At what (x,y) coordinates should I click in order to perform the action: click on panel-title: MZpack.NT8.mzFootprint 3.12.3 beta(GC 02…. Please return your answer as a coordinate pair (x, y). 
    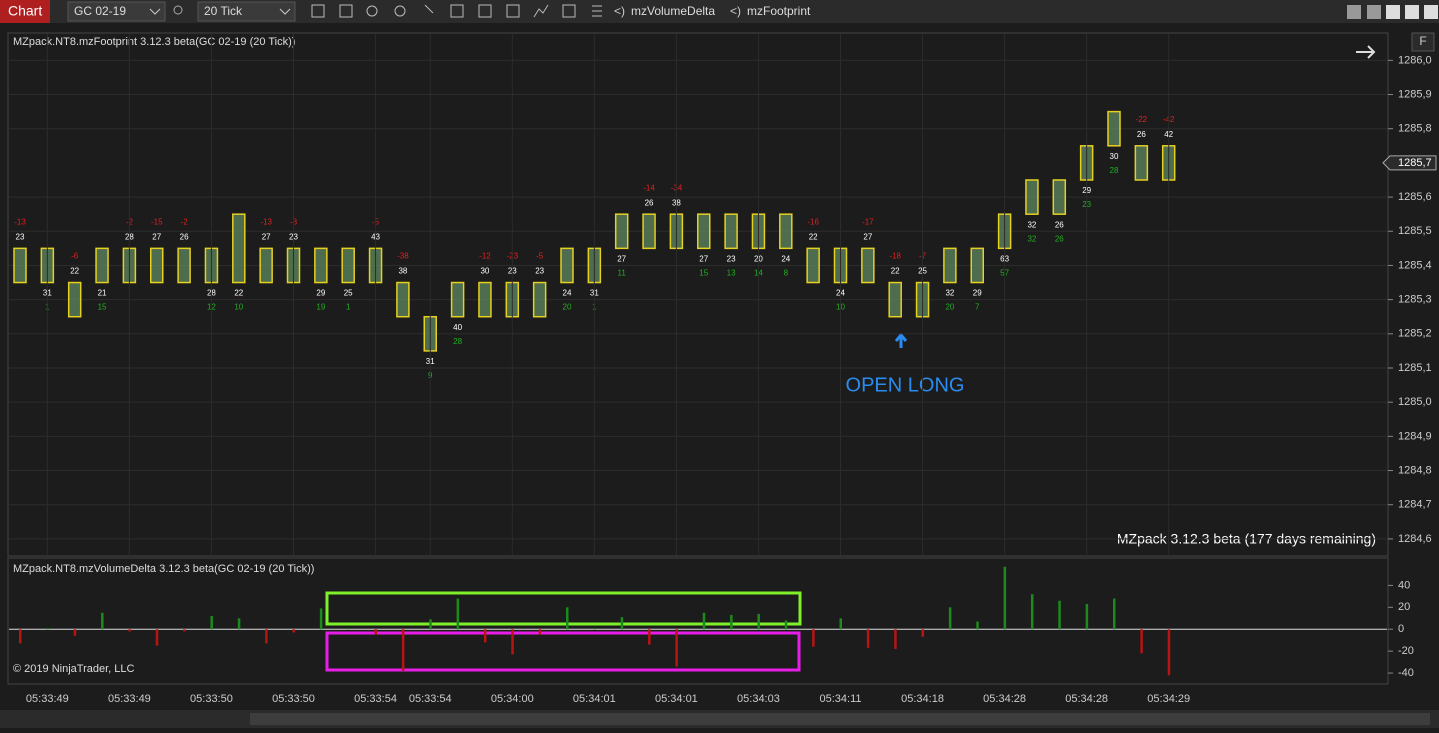
    Looking at the image, I should click on (154, 42).